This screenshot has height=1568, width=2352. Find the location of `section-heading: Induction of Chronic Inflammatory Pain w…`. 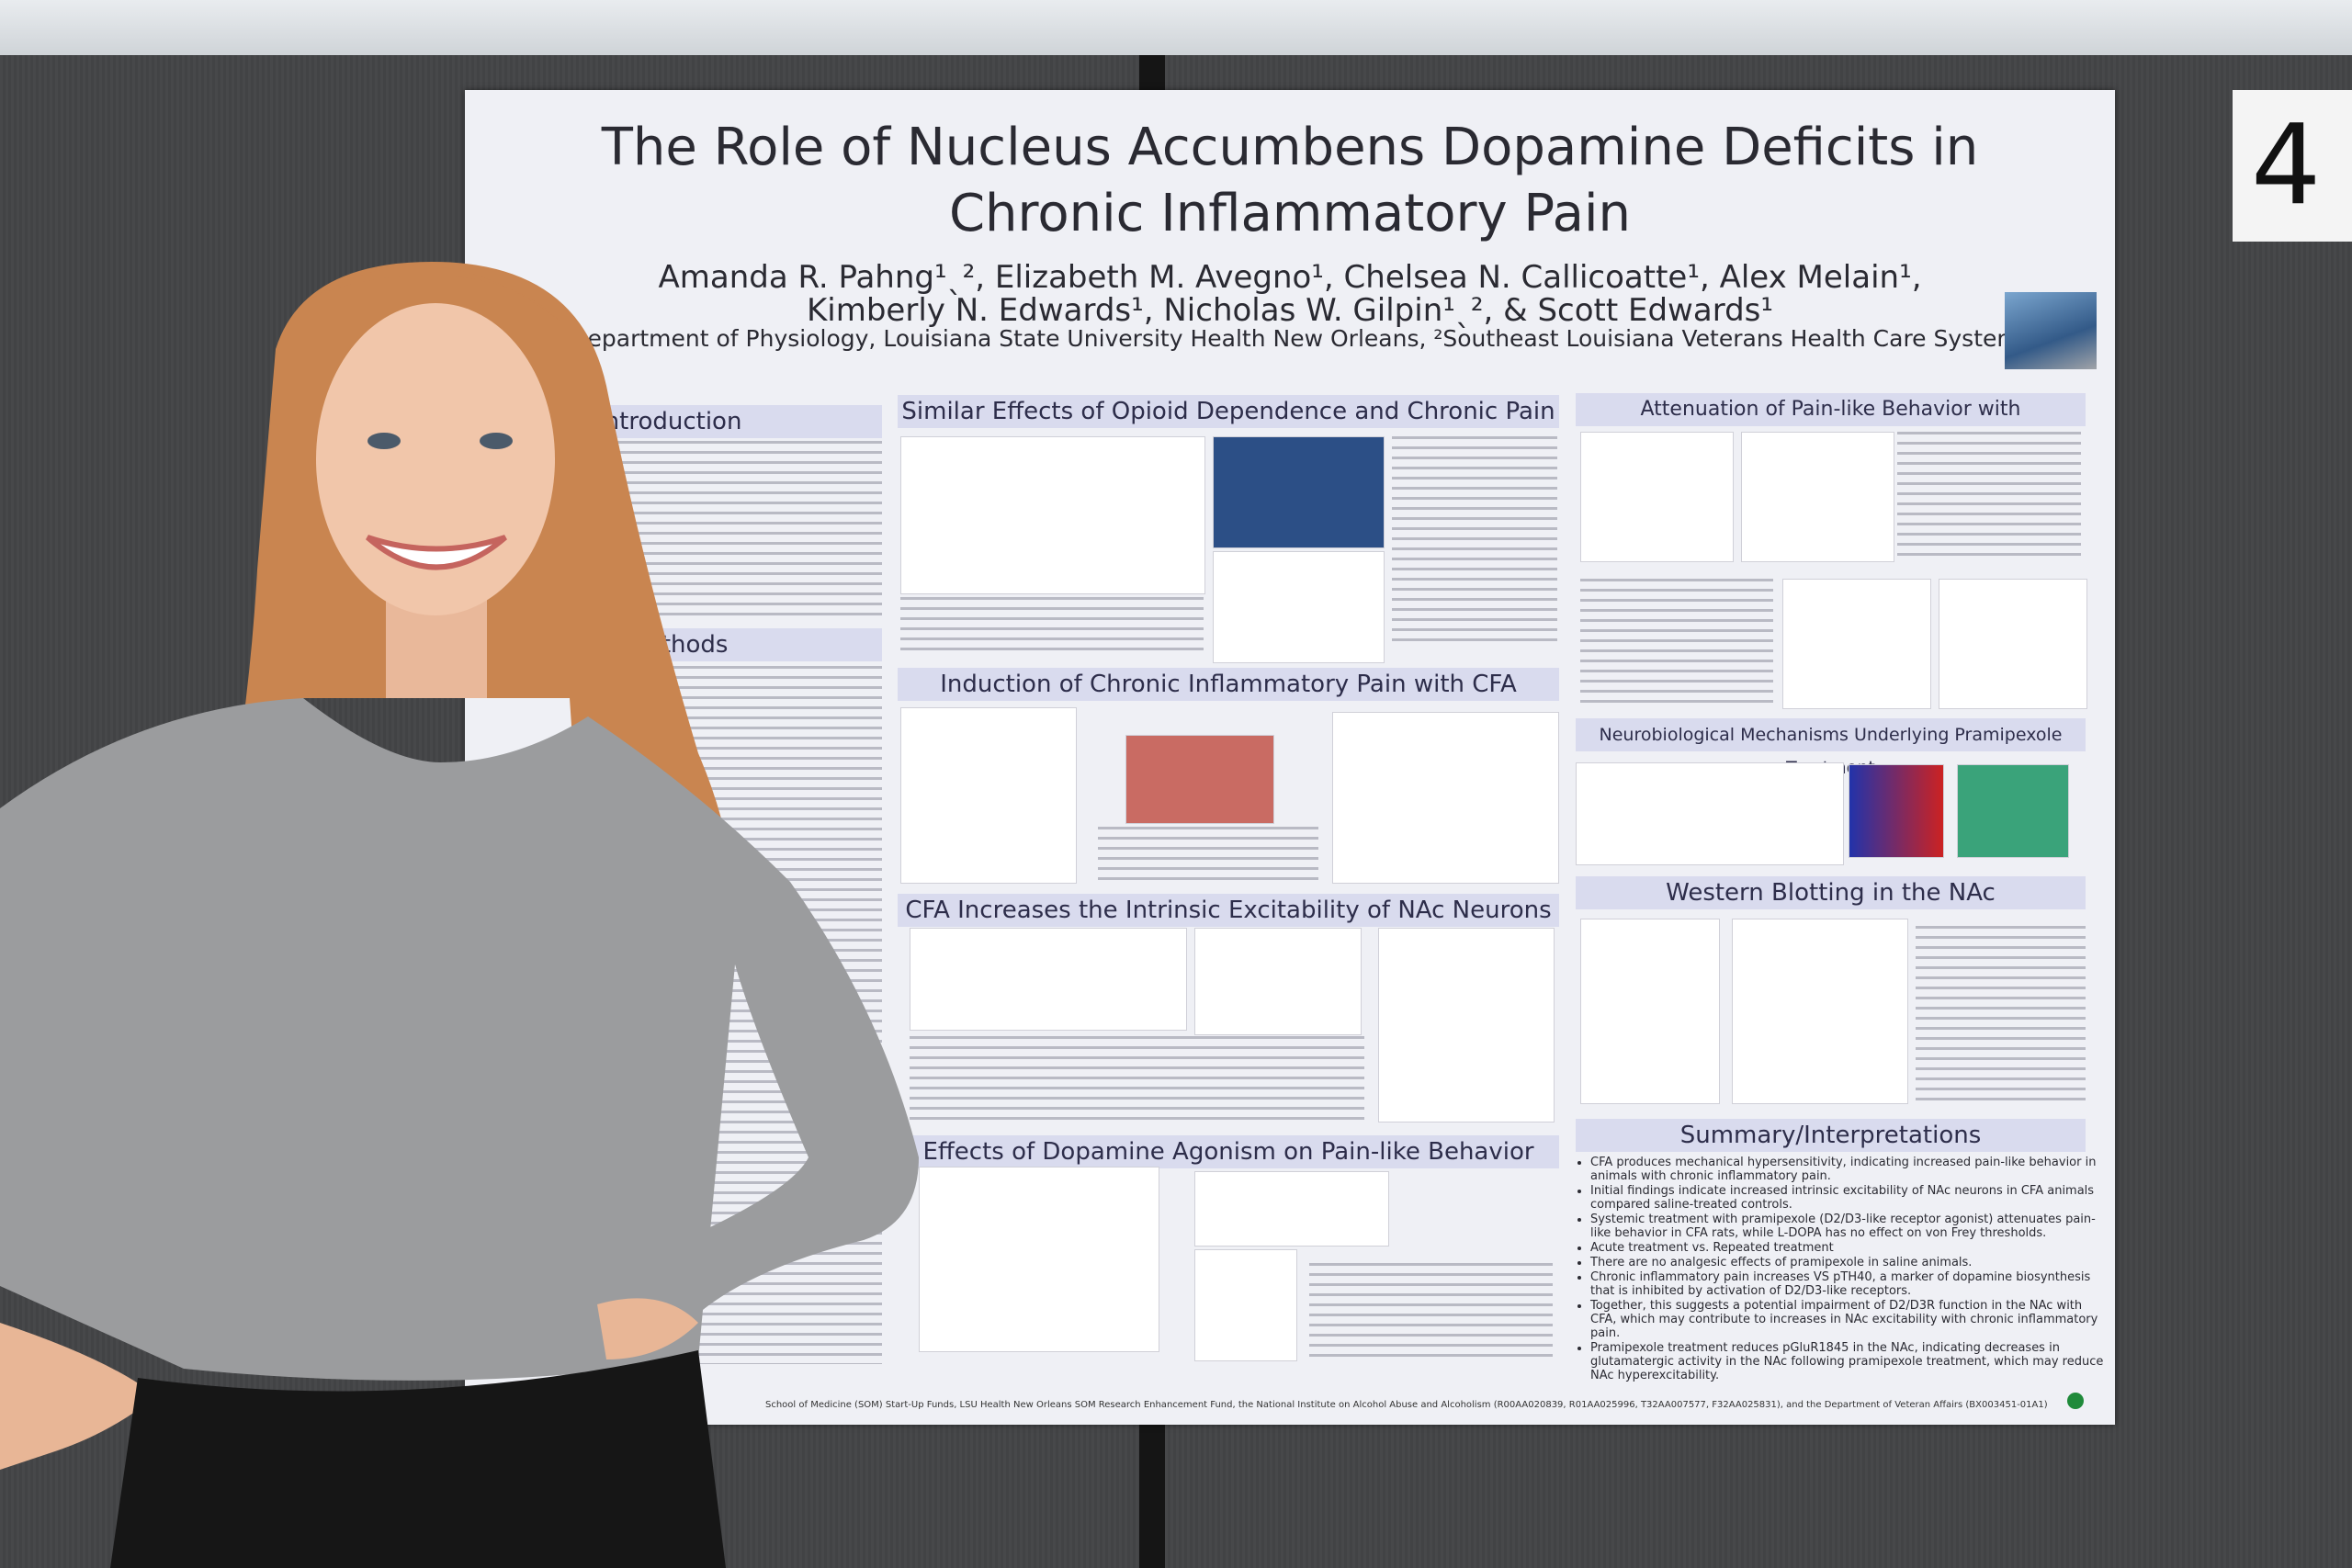

section-heading: Induction of Chronic Inflammatory Pain w… is located at coordinates (1229, 685).